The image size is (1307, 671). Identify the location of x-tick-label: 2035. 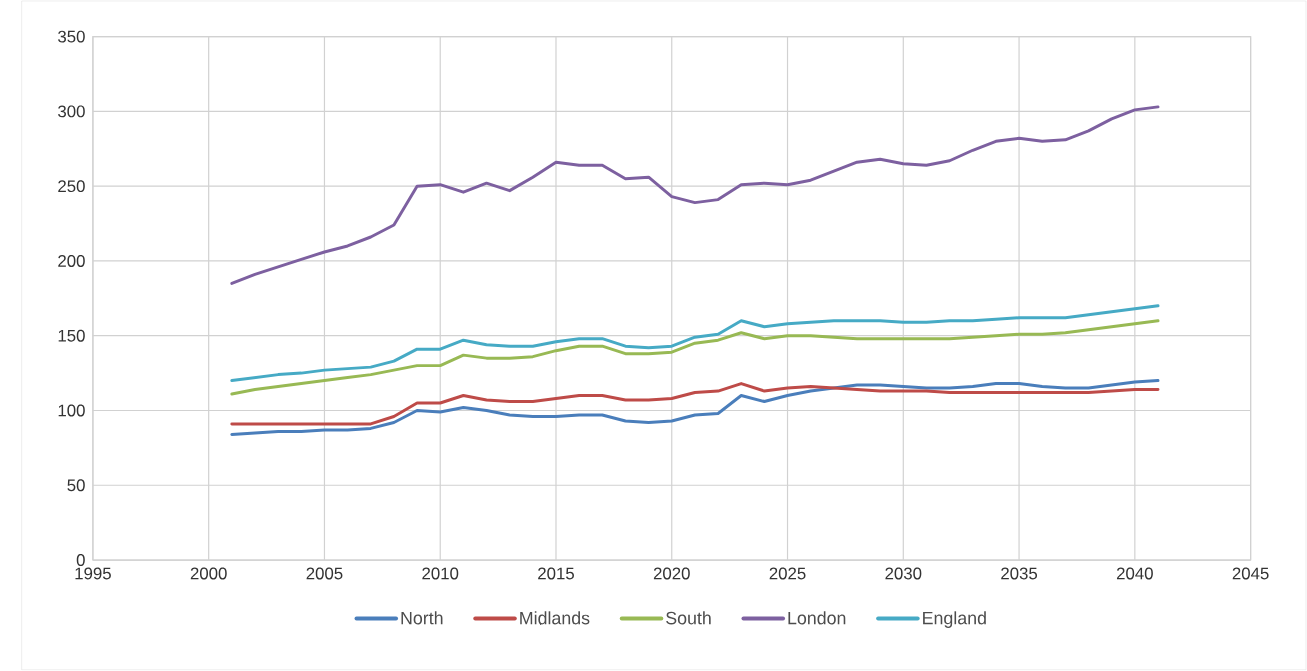
(1019, 573).